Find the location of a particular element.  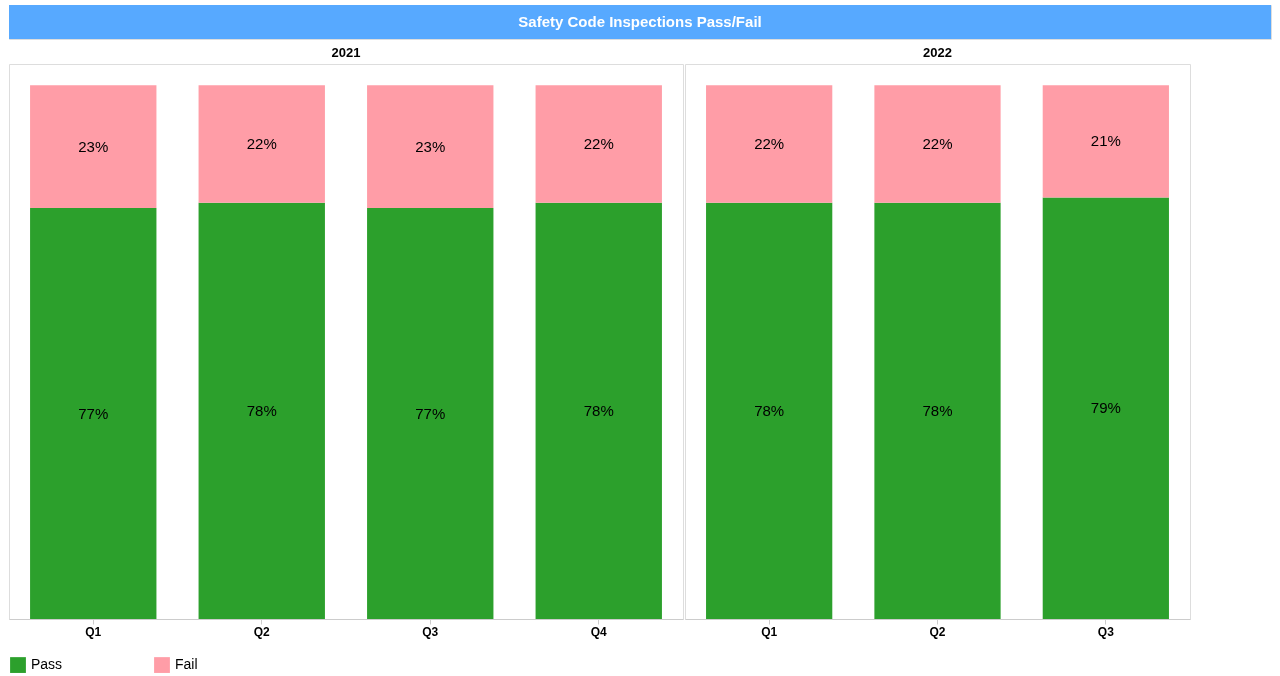

chart-subtitle: 2021 is located at coordinates (346, 52).